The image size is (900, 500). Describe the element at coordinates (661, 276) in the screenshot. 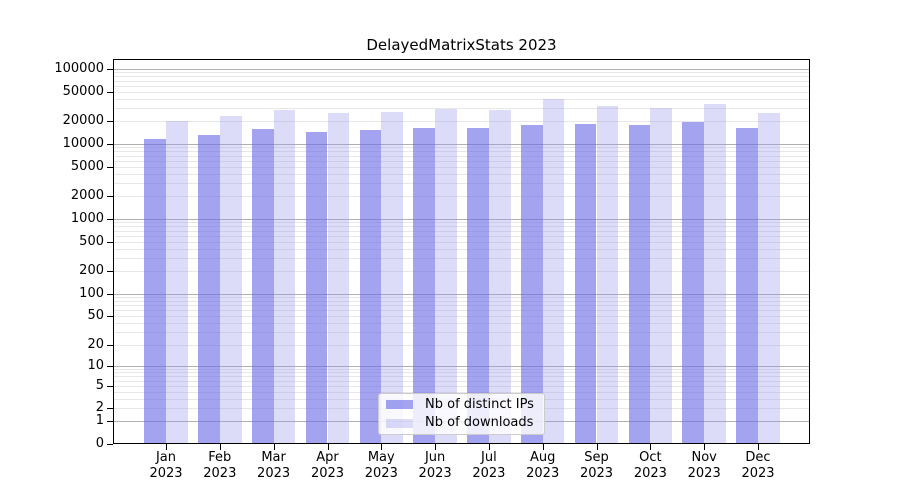

I see `bar-oct-downloads` at that location.